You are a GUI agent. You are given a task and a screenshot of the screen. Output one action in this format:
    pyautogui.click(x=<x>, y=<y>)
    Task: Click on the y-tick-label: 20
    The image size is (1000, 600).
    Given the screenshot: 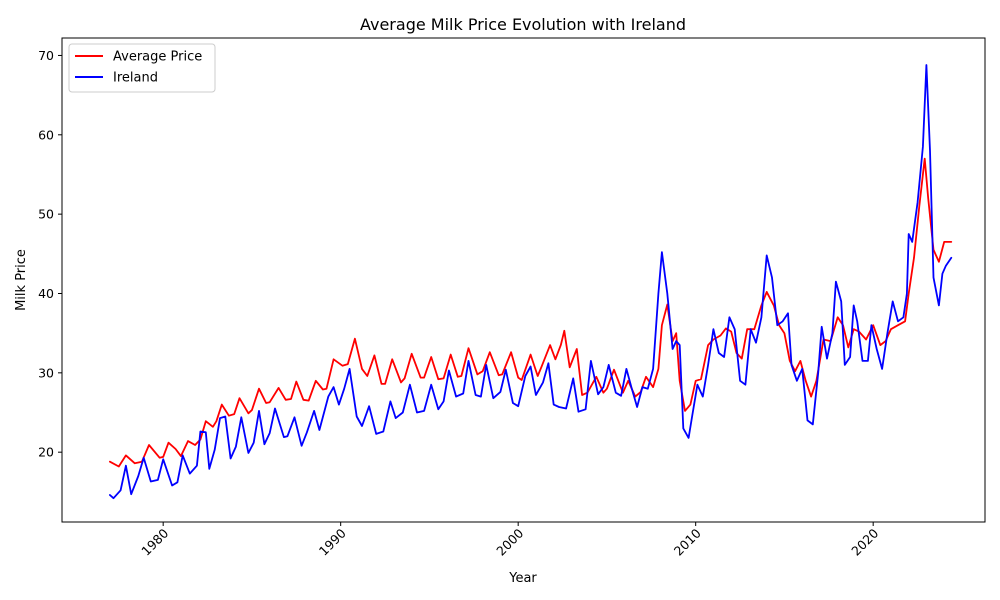 What is the action you would take?
    pyautogui.click(x=46, y=452)
    